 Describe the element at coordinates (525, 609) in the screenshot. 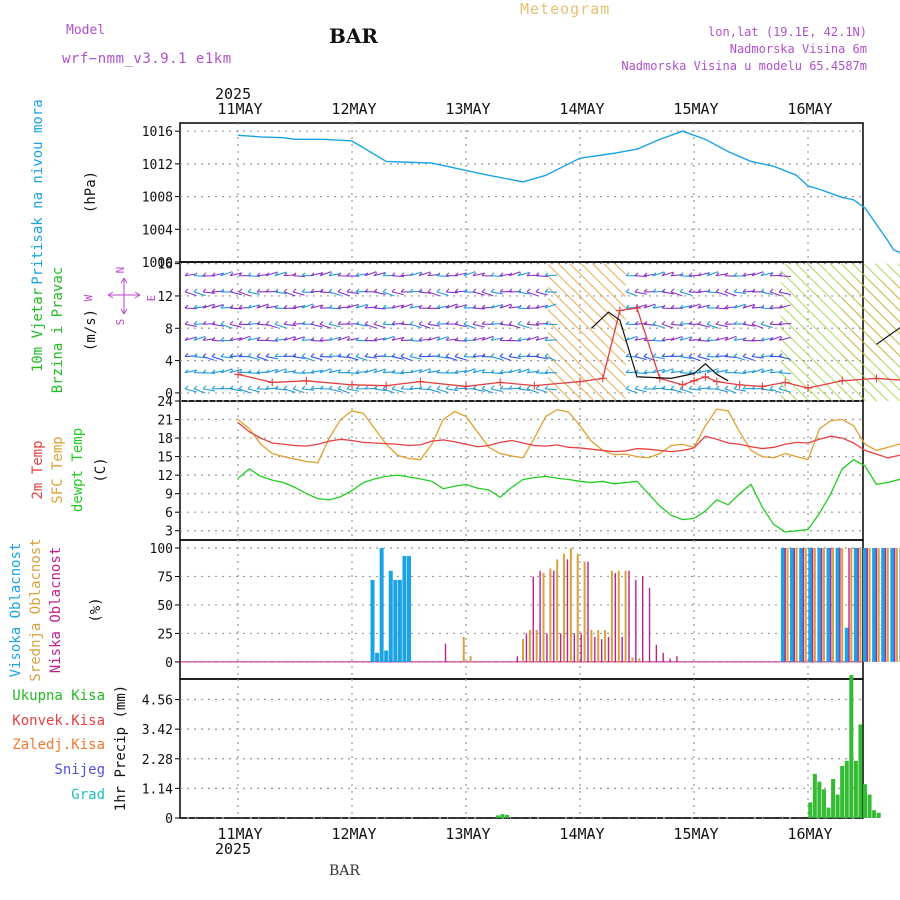

I see `panel-clouds: 0 25 50 75 100` at that location.